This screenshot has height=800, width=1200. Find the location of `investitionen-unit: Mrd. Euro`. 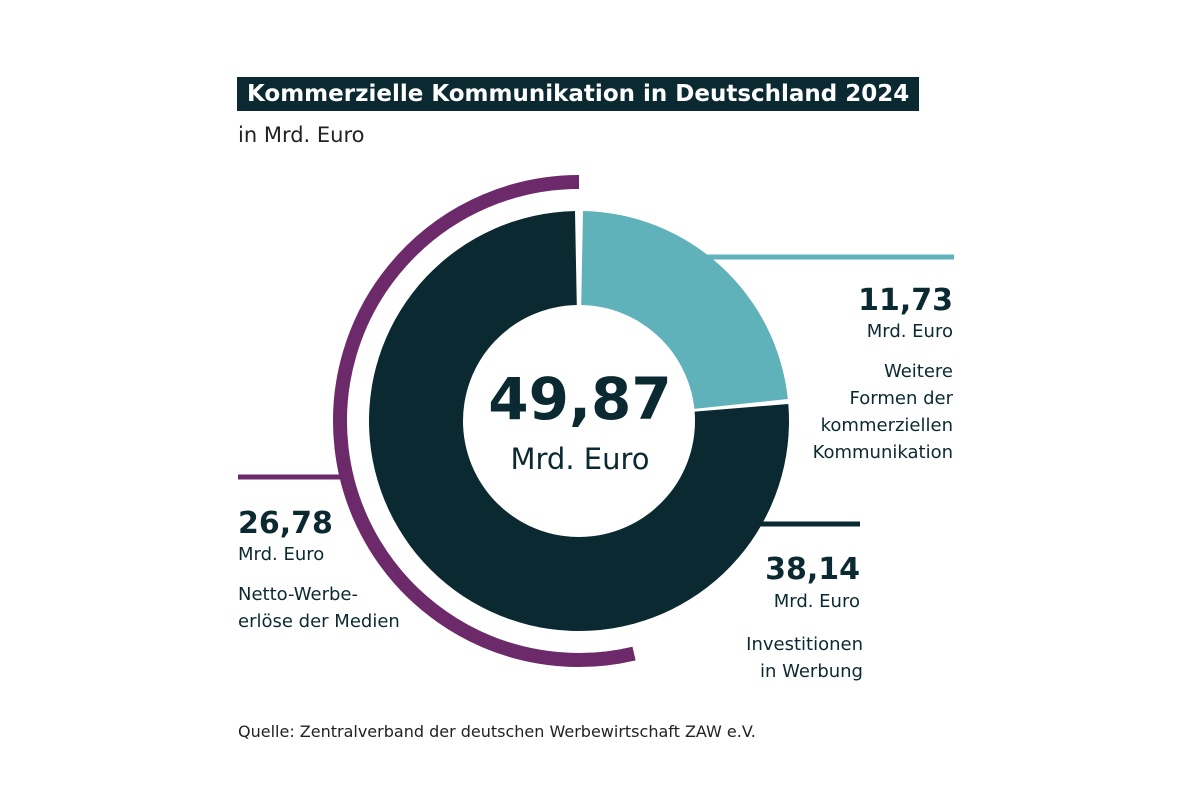

investitionen-unit: Mrd. Euro is located at coordinates (816, 601).